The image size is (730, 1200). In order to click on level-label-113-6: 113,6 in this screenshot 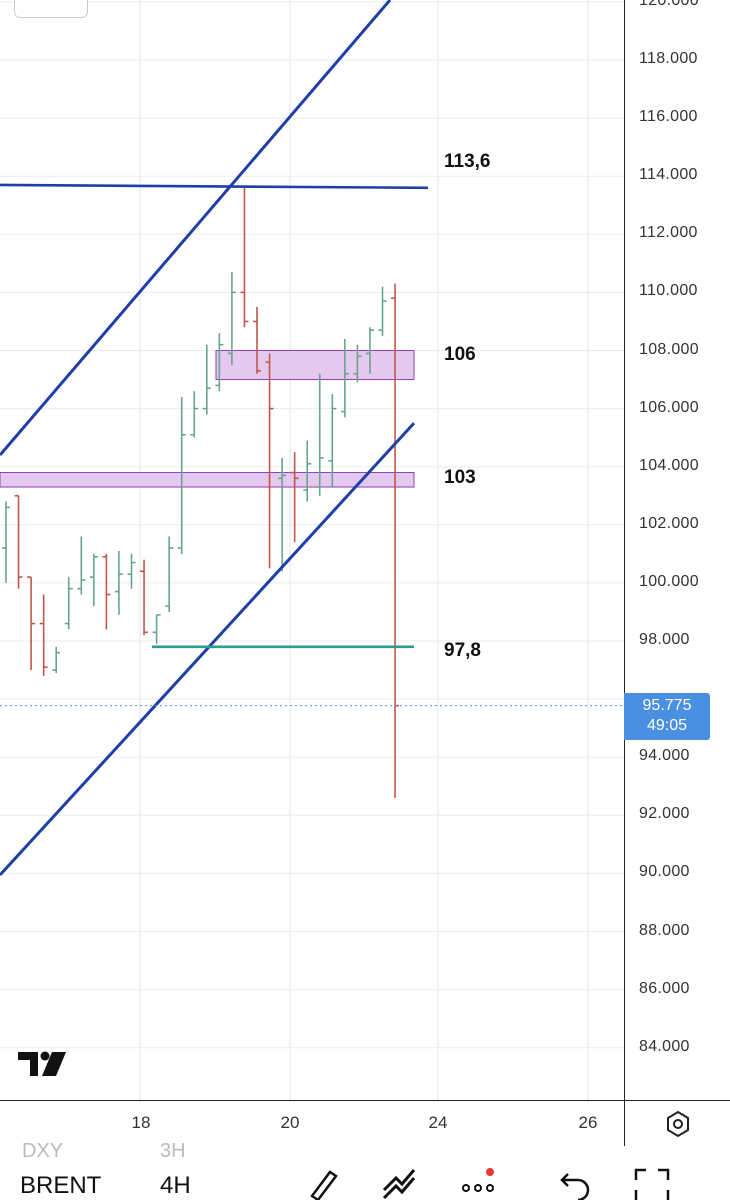, I will do `click(467, 161)`.